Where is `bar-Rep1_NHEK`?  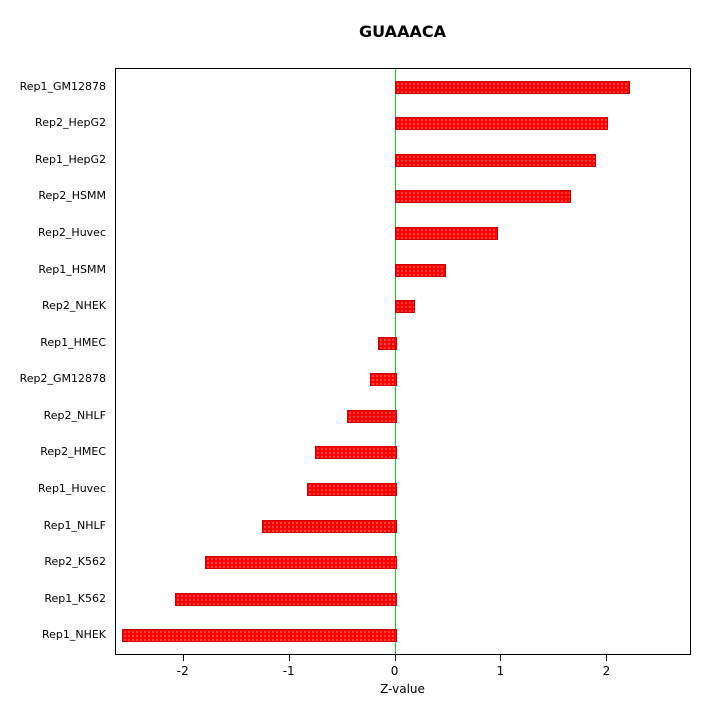 bar-Rep1_NHEK is located at coordinates (259, 636).